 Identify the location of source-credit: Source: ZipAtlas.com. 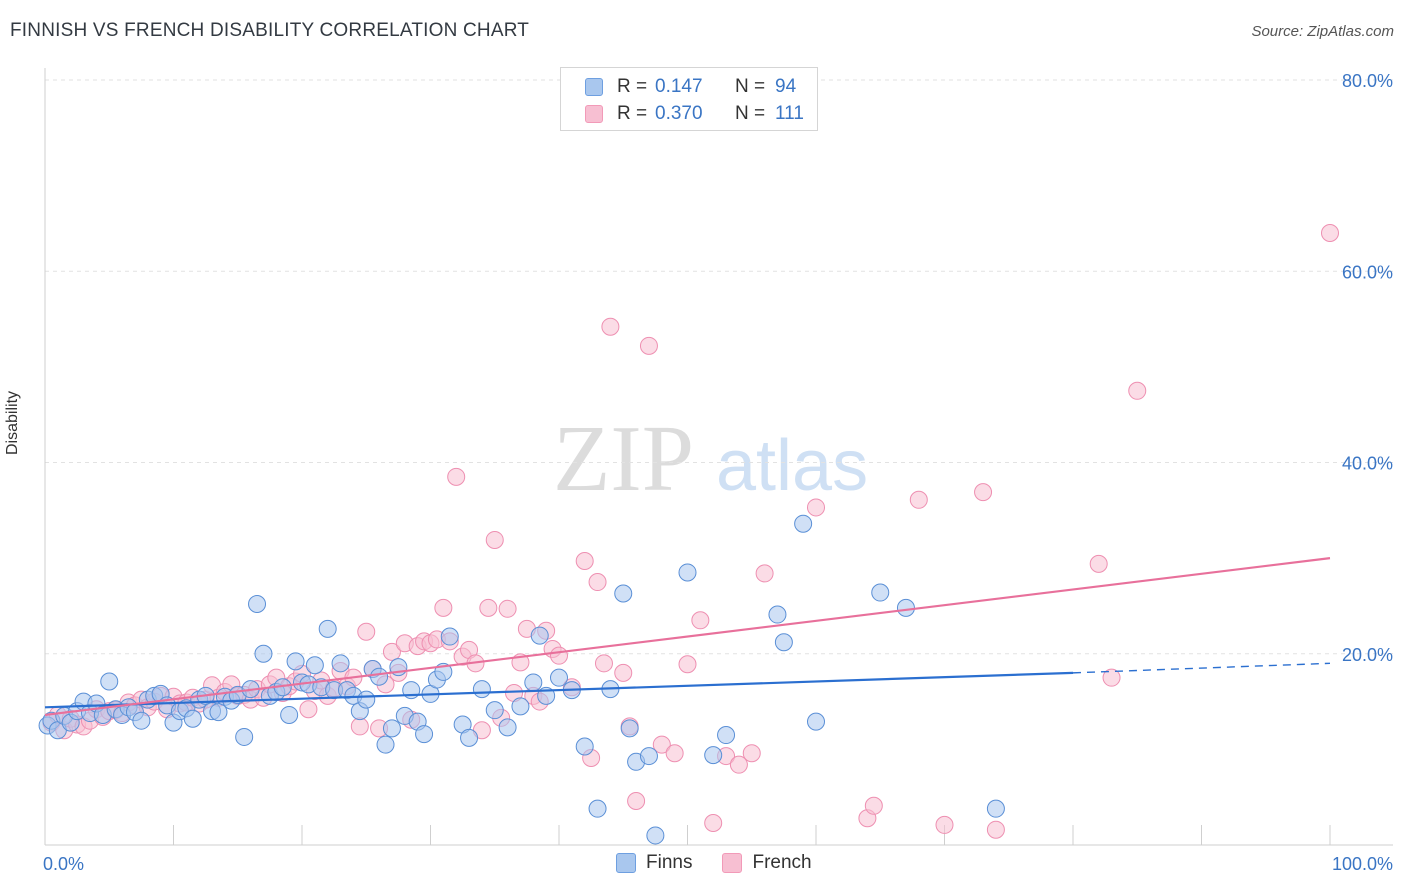
(1322, 31).